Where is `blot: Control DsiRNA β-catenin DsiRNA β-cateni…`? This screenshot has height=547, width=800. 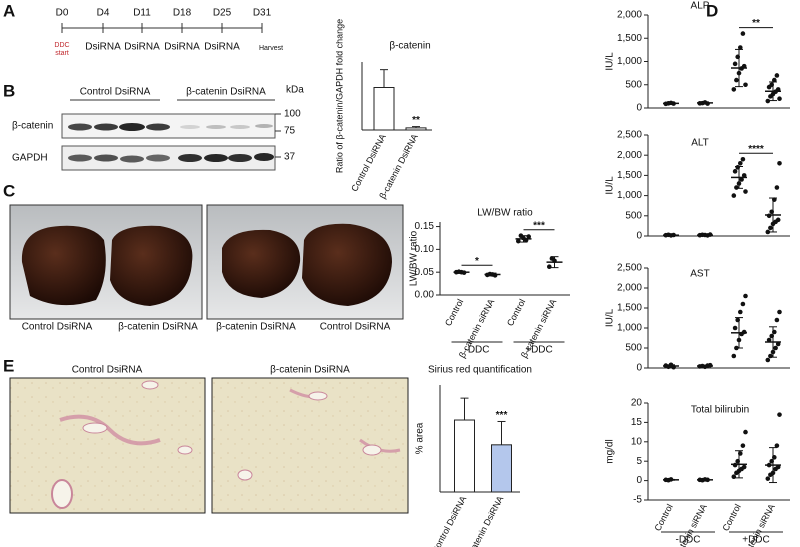 blot: Control DsiRNA β-catenin DsiRNA β-cateni… is located at coordinates (158, 128).